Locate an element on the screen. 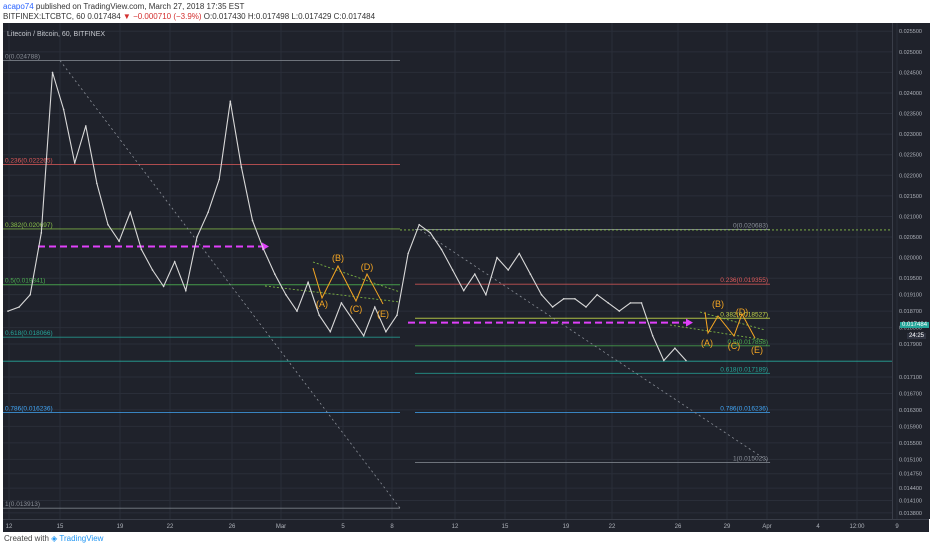 The width and height of the screenshot is (932, 550). chart-title: Litecoin / Bitcoin, 60, BITFINEX is located at coordinates (56, 34).